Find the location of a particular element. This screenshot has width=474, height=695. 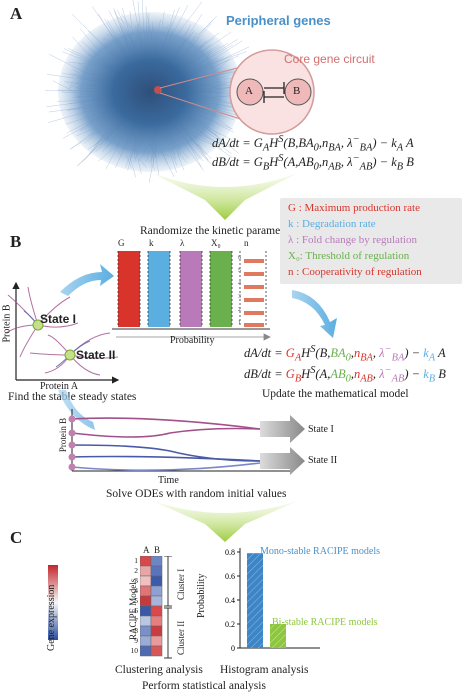

y-tick-label: 0.6 is located at coordinates (230, 576).